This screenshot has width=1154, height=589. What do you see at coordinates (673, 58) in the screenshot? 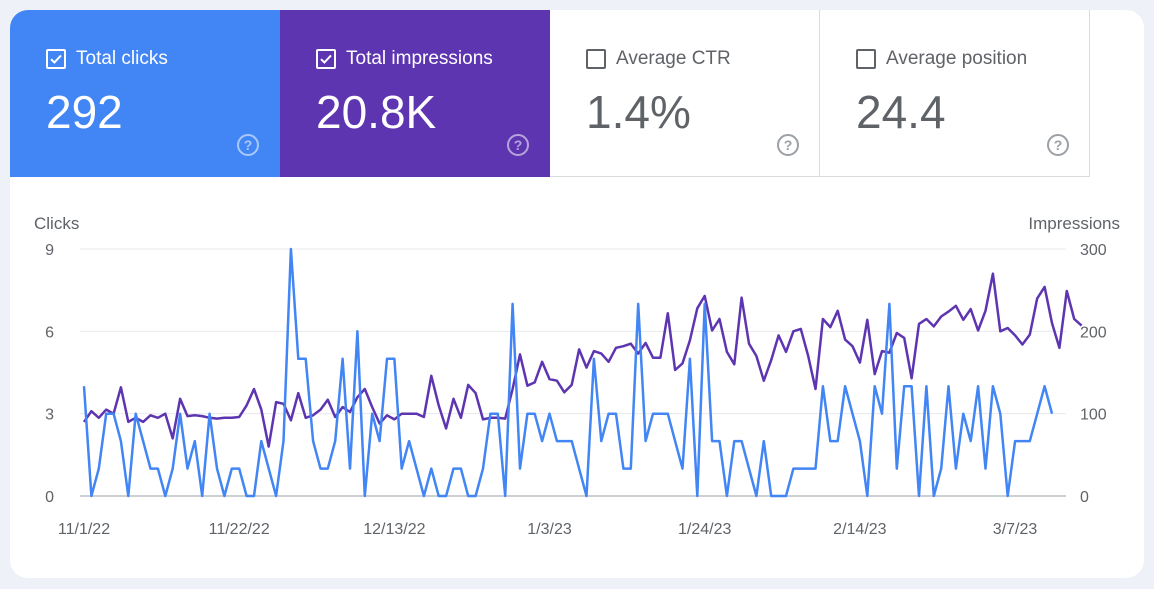
I see `metric-label: Average CTR` at bounding box center [673, 58].